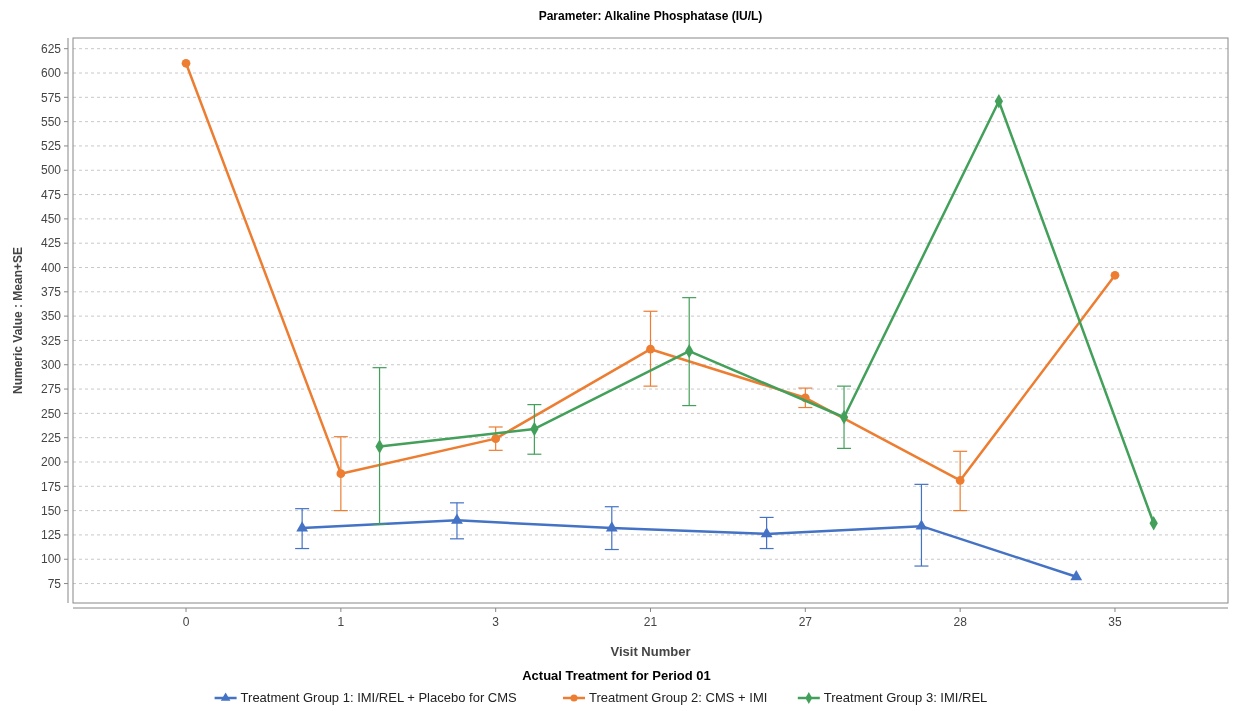 This screenshot has height=711, width=1233. Describe the element at coordinates (54, 583) in the screenshot. I see `y-tick-label: 75` at that location.